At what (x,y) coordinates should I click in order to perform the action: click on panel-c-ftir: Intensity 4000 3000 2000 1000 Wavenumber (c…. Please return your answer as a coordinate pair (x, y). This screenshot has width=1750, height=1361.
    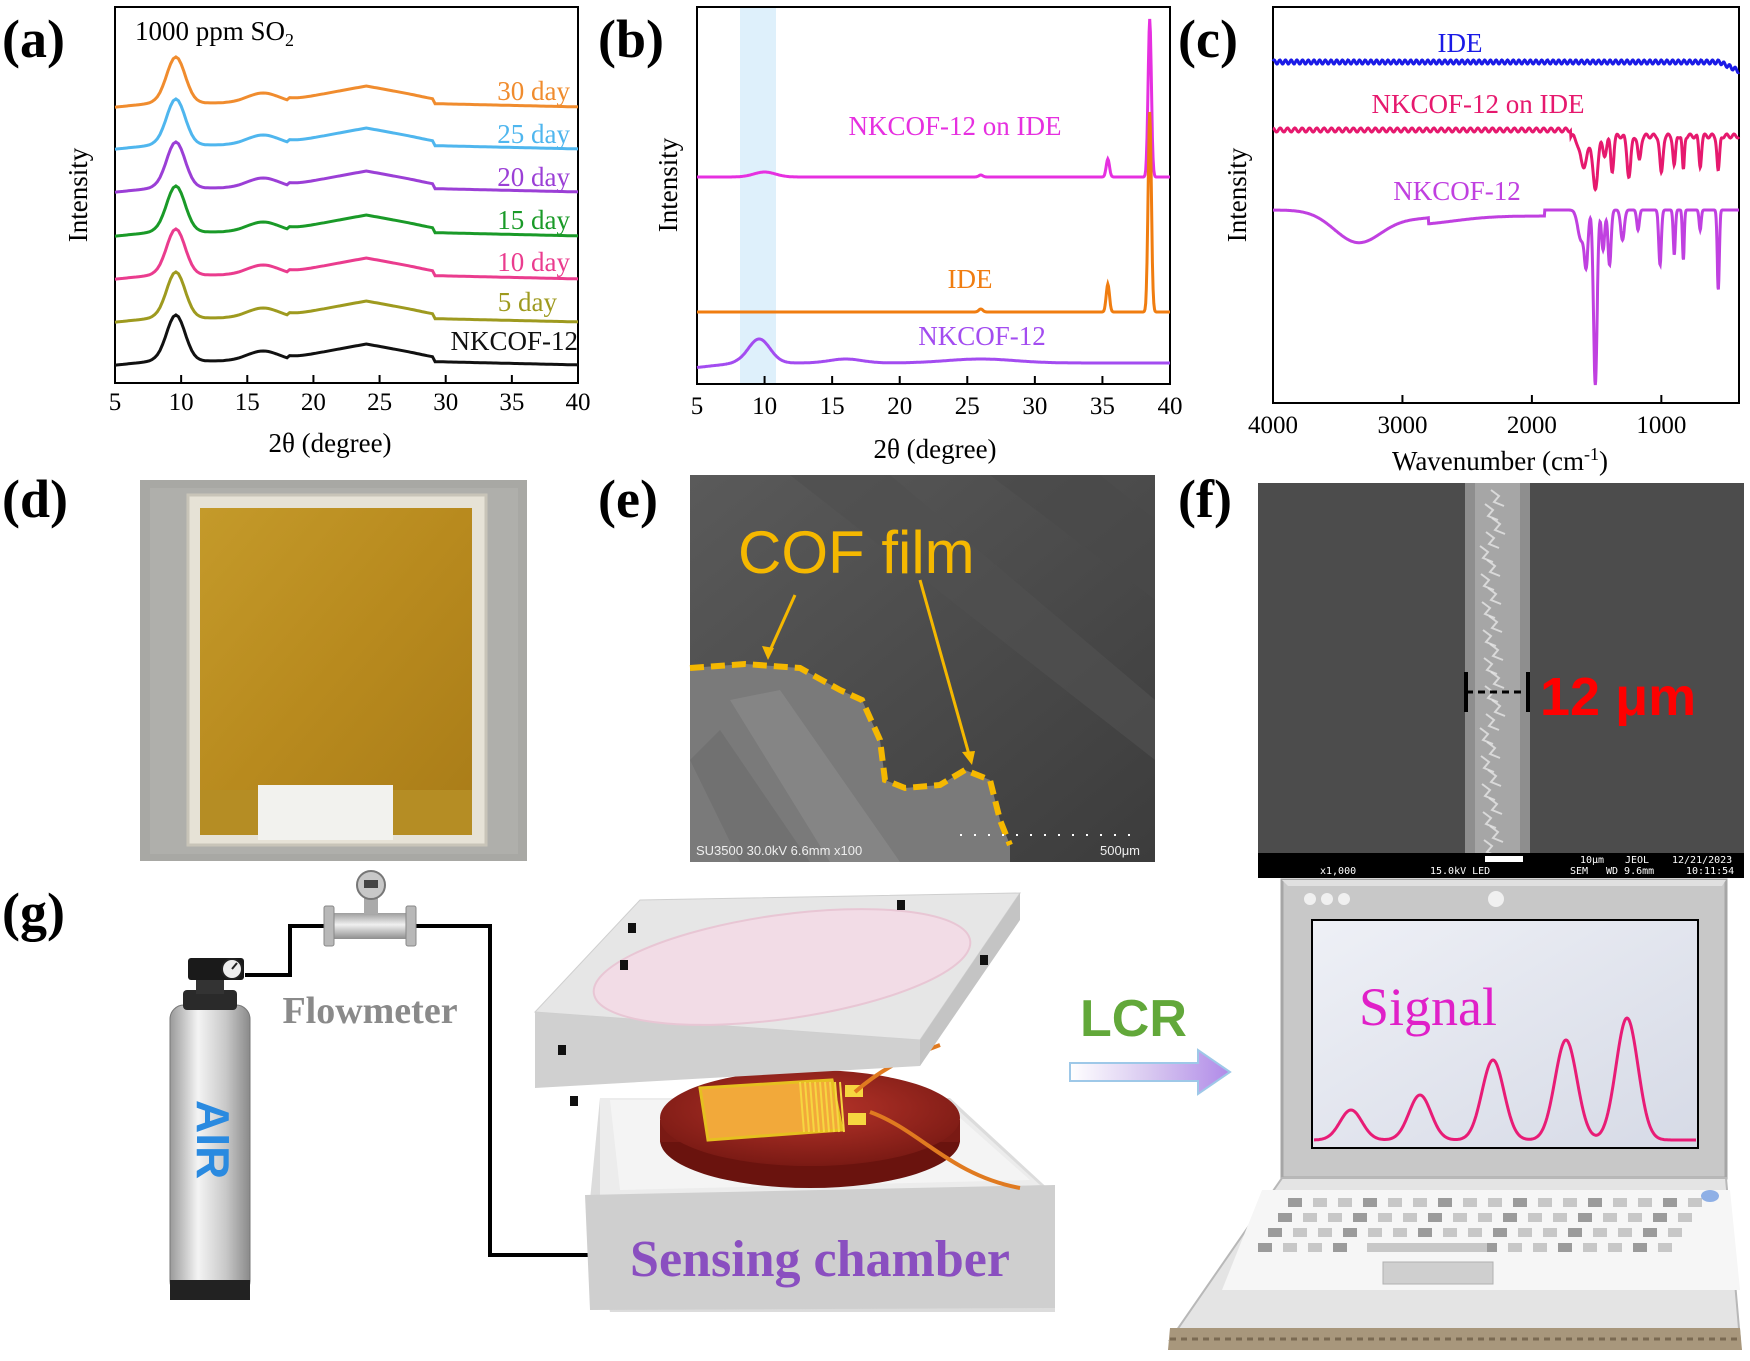
    Looking at the image, I should click on (1481, 241).